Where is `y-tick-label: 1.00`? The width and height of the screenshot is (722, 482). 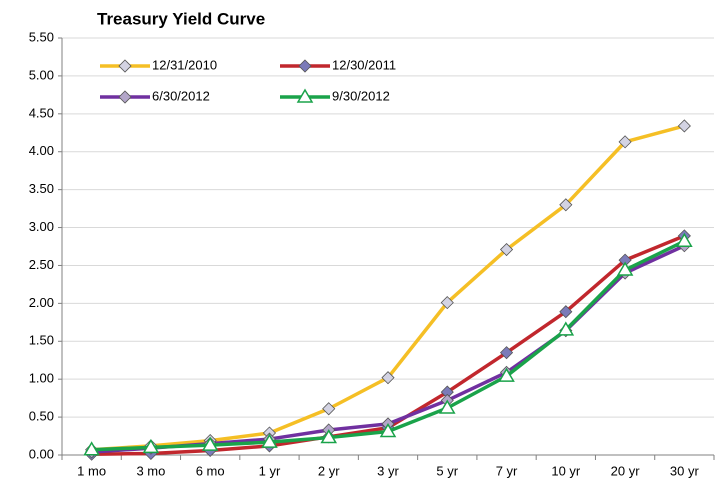
y-tick-label: 1.00 is located at coordinates (41, 378).